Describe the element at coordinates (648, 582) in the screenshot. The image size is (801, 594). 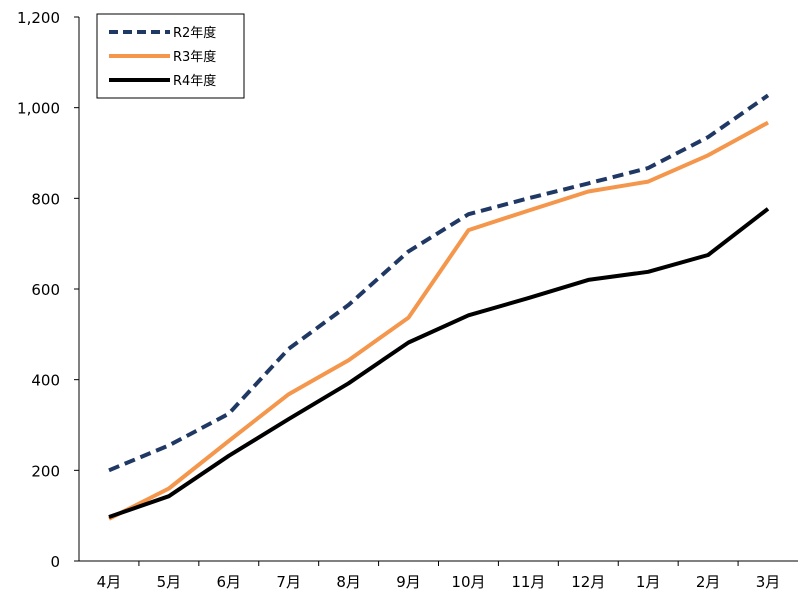
I see `x-tick-label: 1月` at that location.